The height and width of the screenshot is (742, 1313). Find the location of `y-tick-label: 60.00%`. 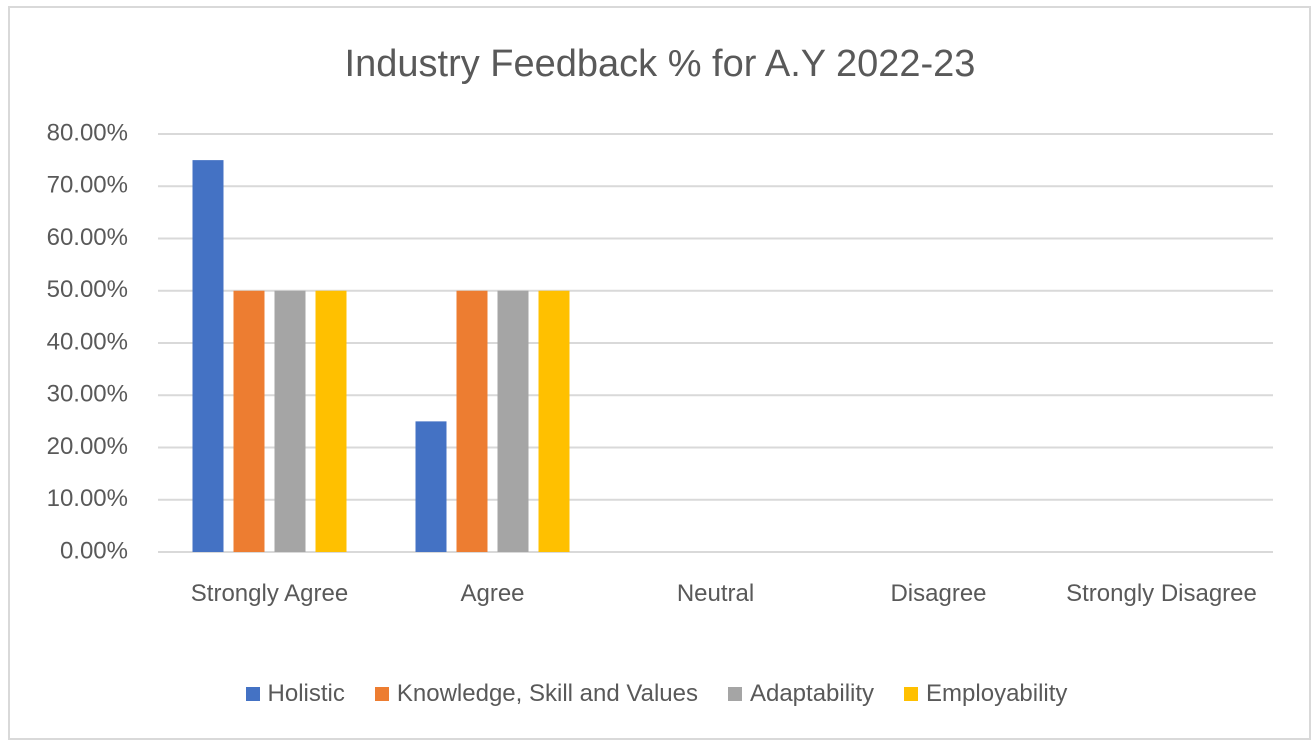

y-tick-label: 60.00% is located at coordinates (87, 237).